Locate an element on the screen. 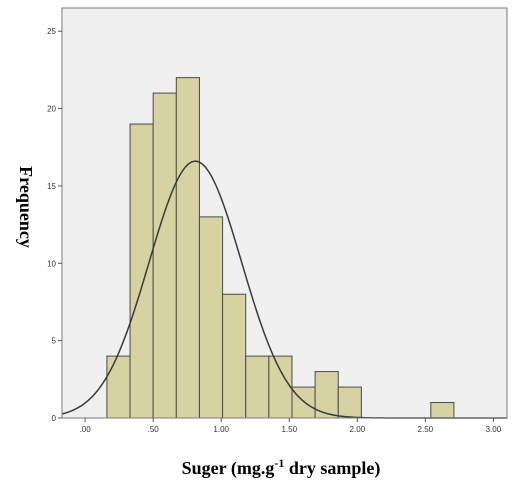 The image size is (512, 486). x-axis-title-main: Suger (mg.g is located at coordinates (228, 468).